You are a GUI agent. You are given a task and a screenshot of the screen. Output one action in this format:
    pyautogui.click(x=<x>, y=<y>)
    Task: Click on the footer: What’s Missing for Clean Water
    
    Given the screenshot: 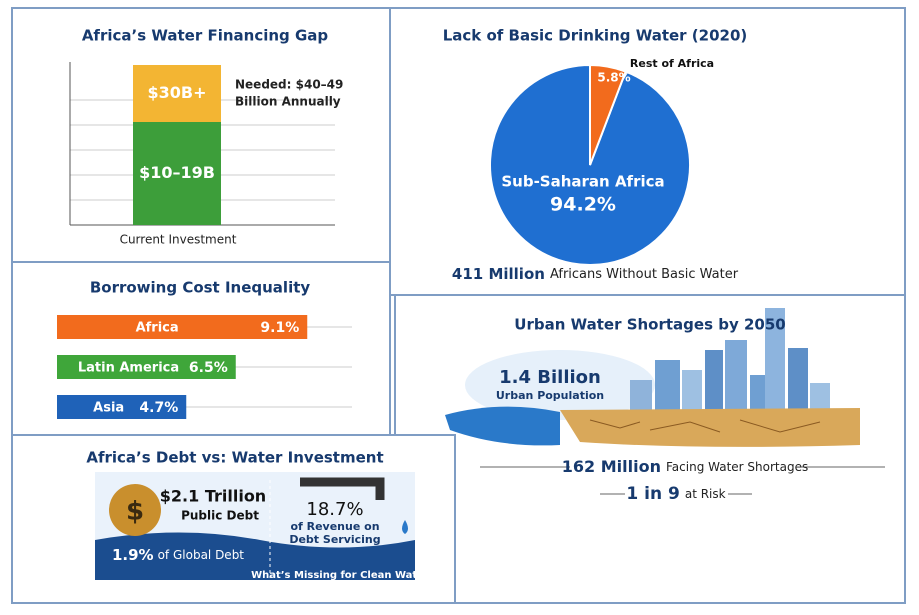 What is the action you would take?
    pyautogui.click(x=340, y=575)
    